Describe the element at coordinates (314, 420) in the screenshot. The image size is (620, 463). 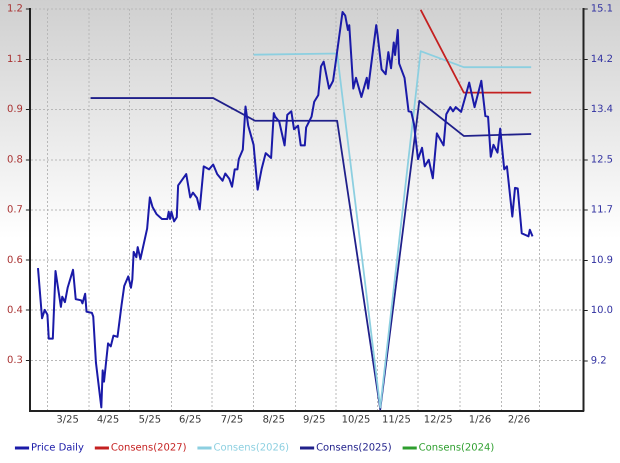
I see `x-tick-label: 9/25` at that location.